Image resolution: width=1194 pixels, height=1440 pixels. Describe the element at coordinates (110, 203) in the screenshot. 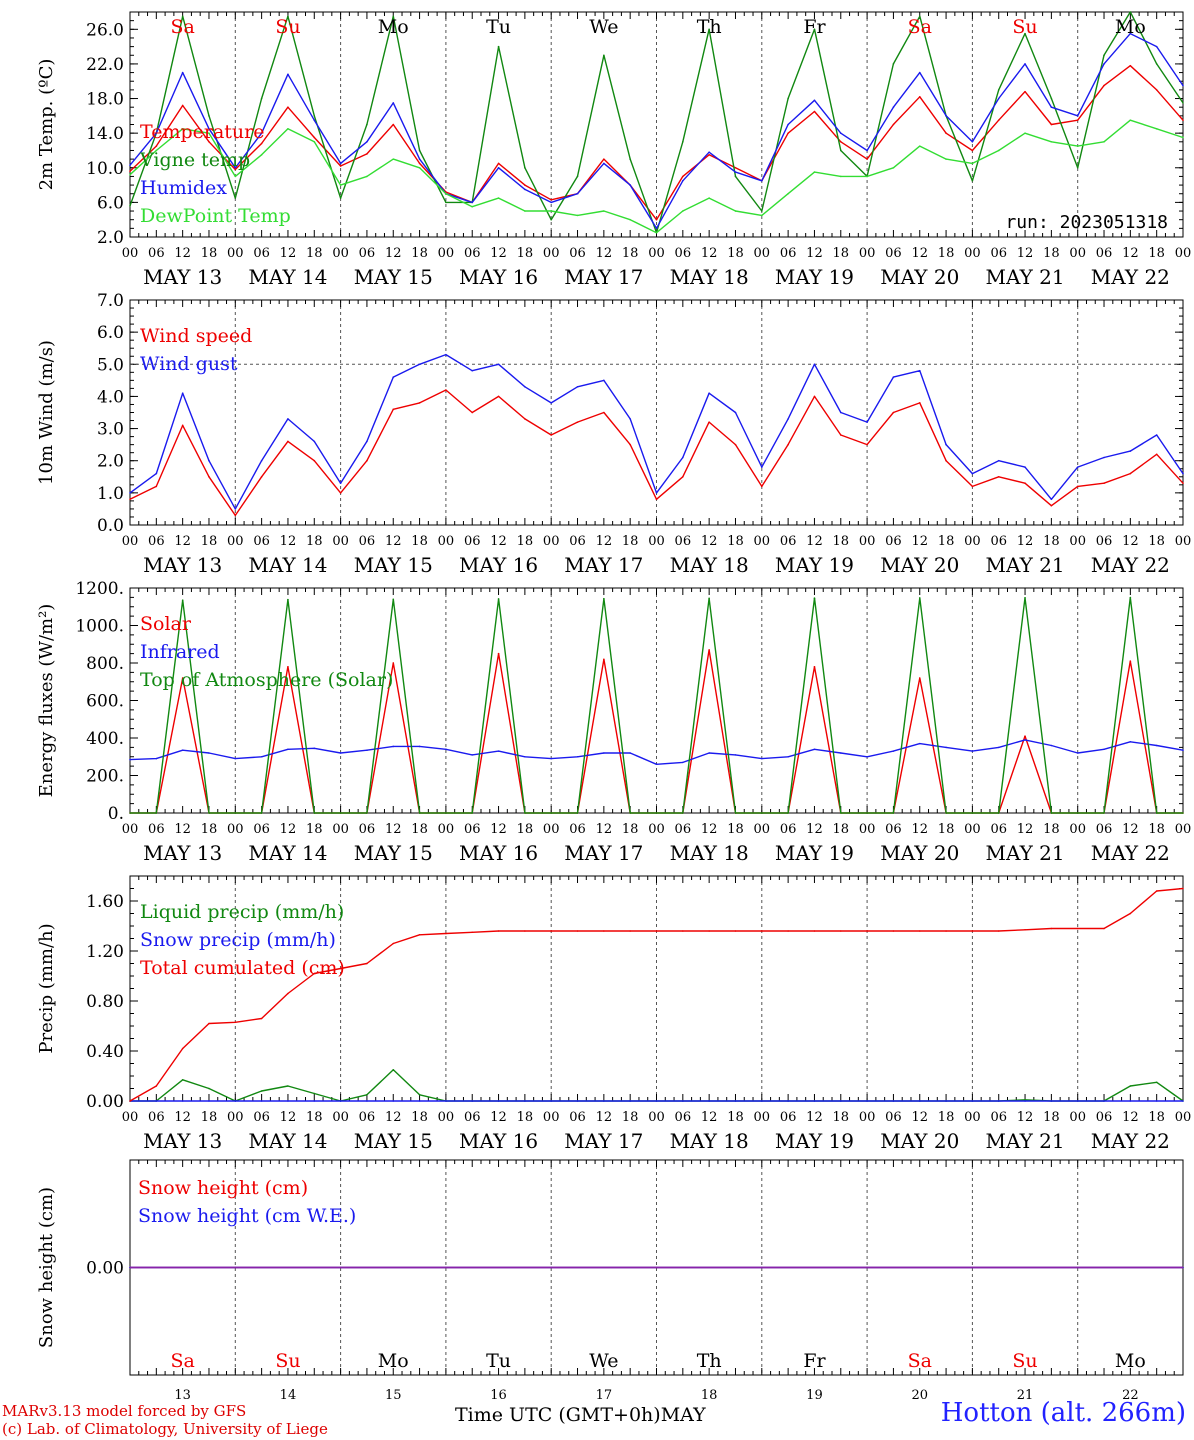

I see `y-tick-label: 6.0` at that location.